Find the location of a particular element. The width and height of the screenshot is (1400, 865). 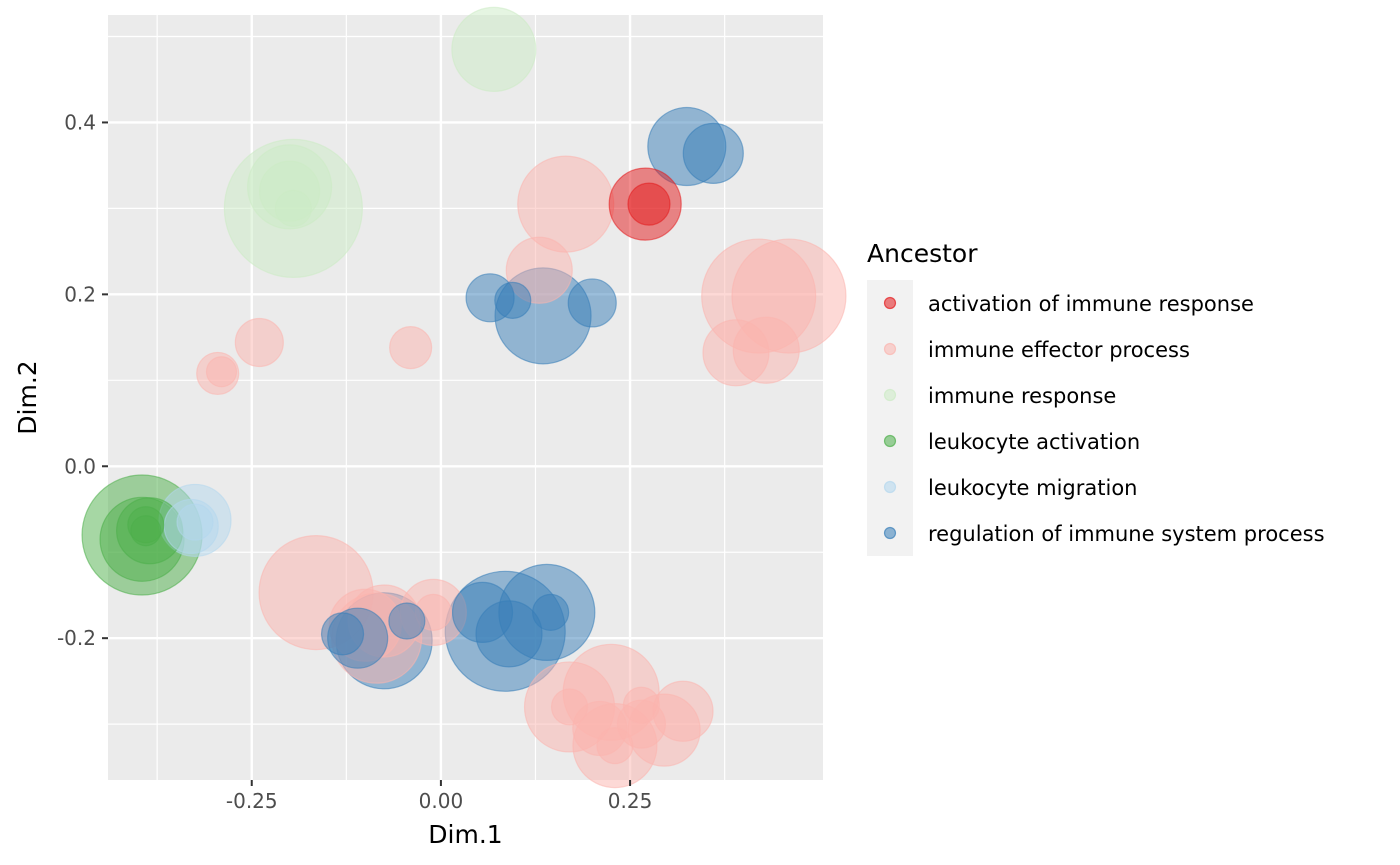

legend-label: regulation of immune system process is located at coordinates (1126, 534).